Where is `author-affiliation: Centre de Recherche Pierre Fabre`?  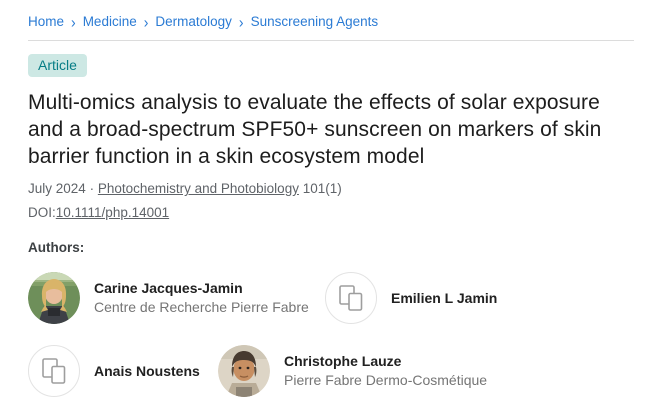 author-affiliation: Centre de Recherche Pierre Fabre is located at coordinates (201, 307).